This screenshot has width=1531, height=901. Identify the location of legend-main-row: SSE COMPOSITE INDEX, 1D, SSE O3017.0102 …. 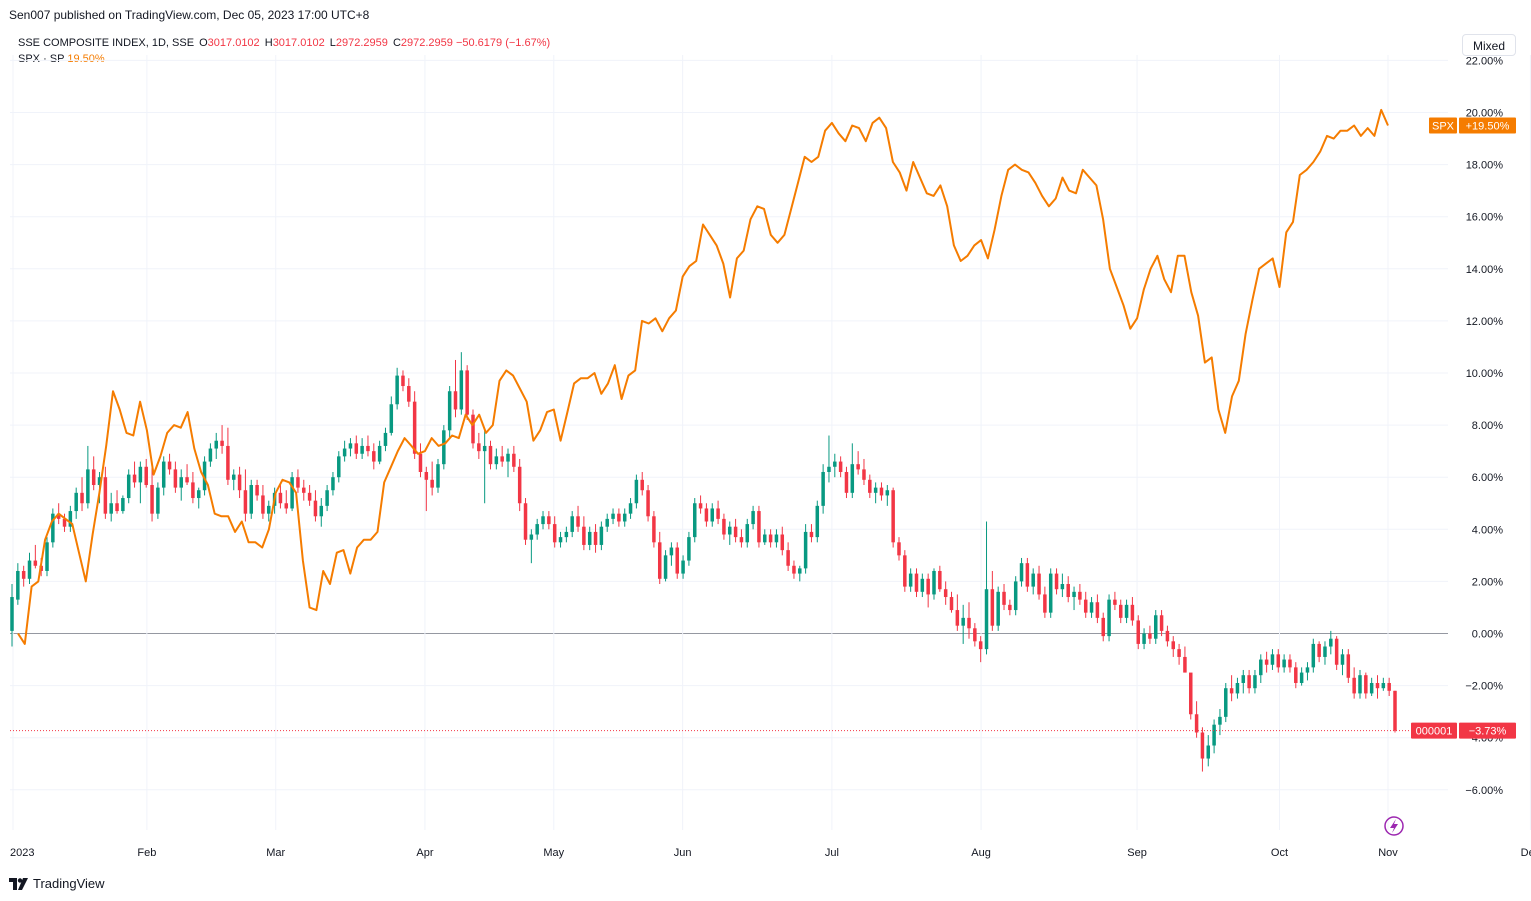
(284, 43).